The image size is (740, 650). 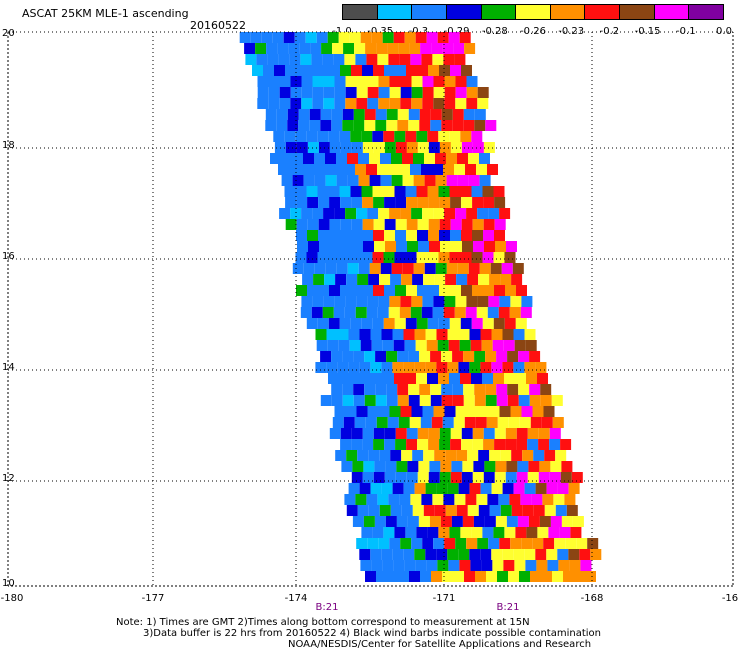 I want to click on lat-label-20: 20, so click(x=8, y=33).